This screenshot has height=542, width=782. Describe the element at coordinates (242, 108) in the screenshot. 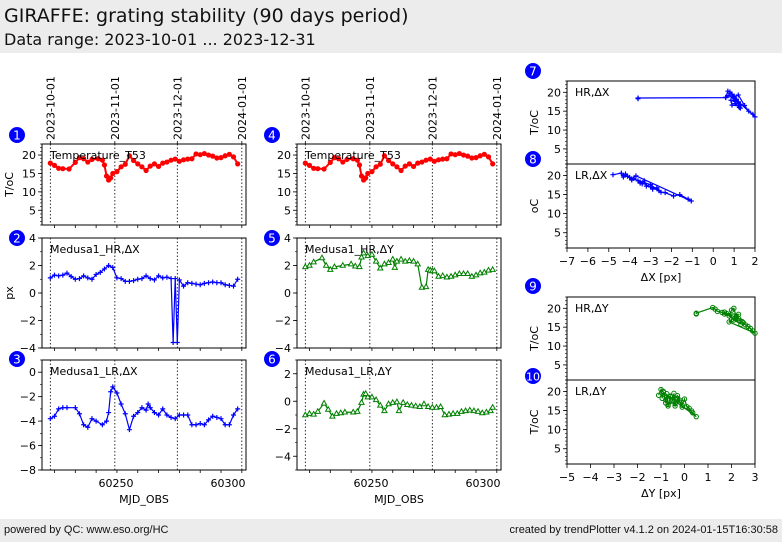

I see `date-tick-label: 2024-01-01` at that location.